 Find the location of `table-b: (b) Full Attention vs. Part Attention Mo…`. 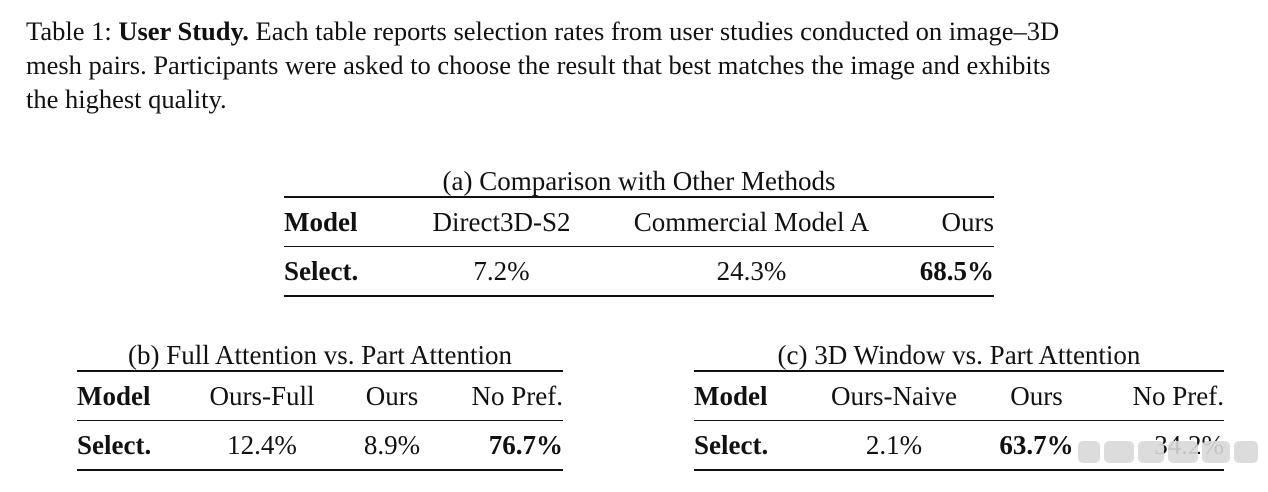

table-b: (b) Full Attention vs. Part Attention Mo… is located at coordinates (320, 405).